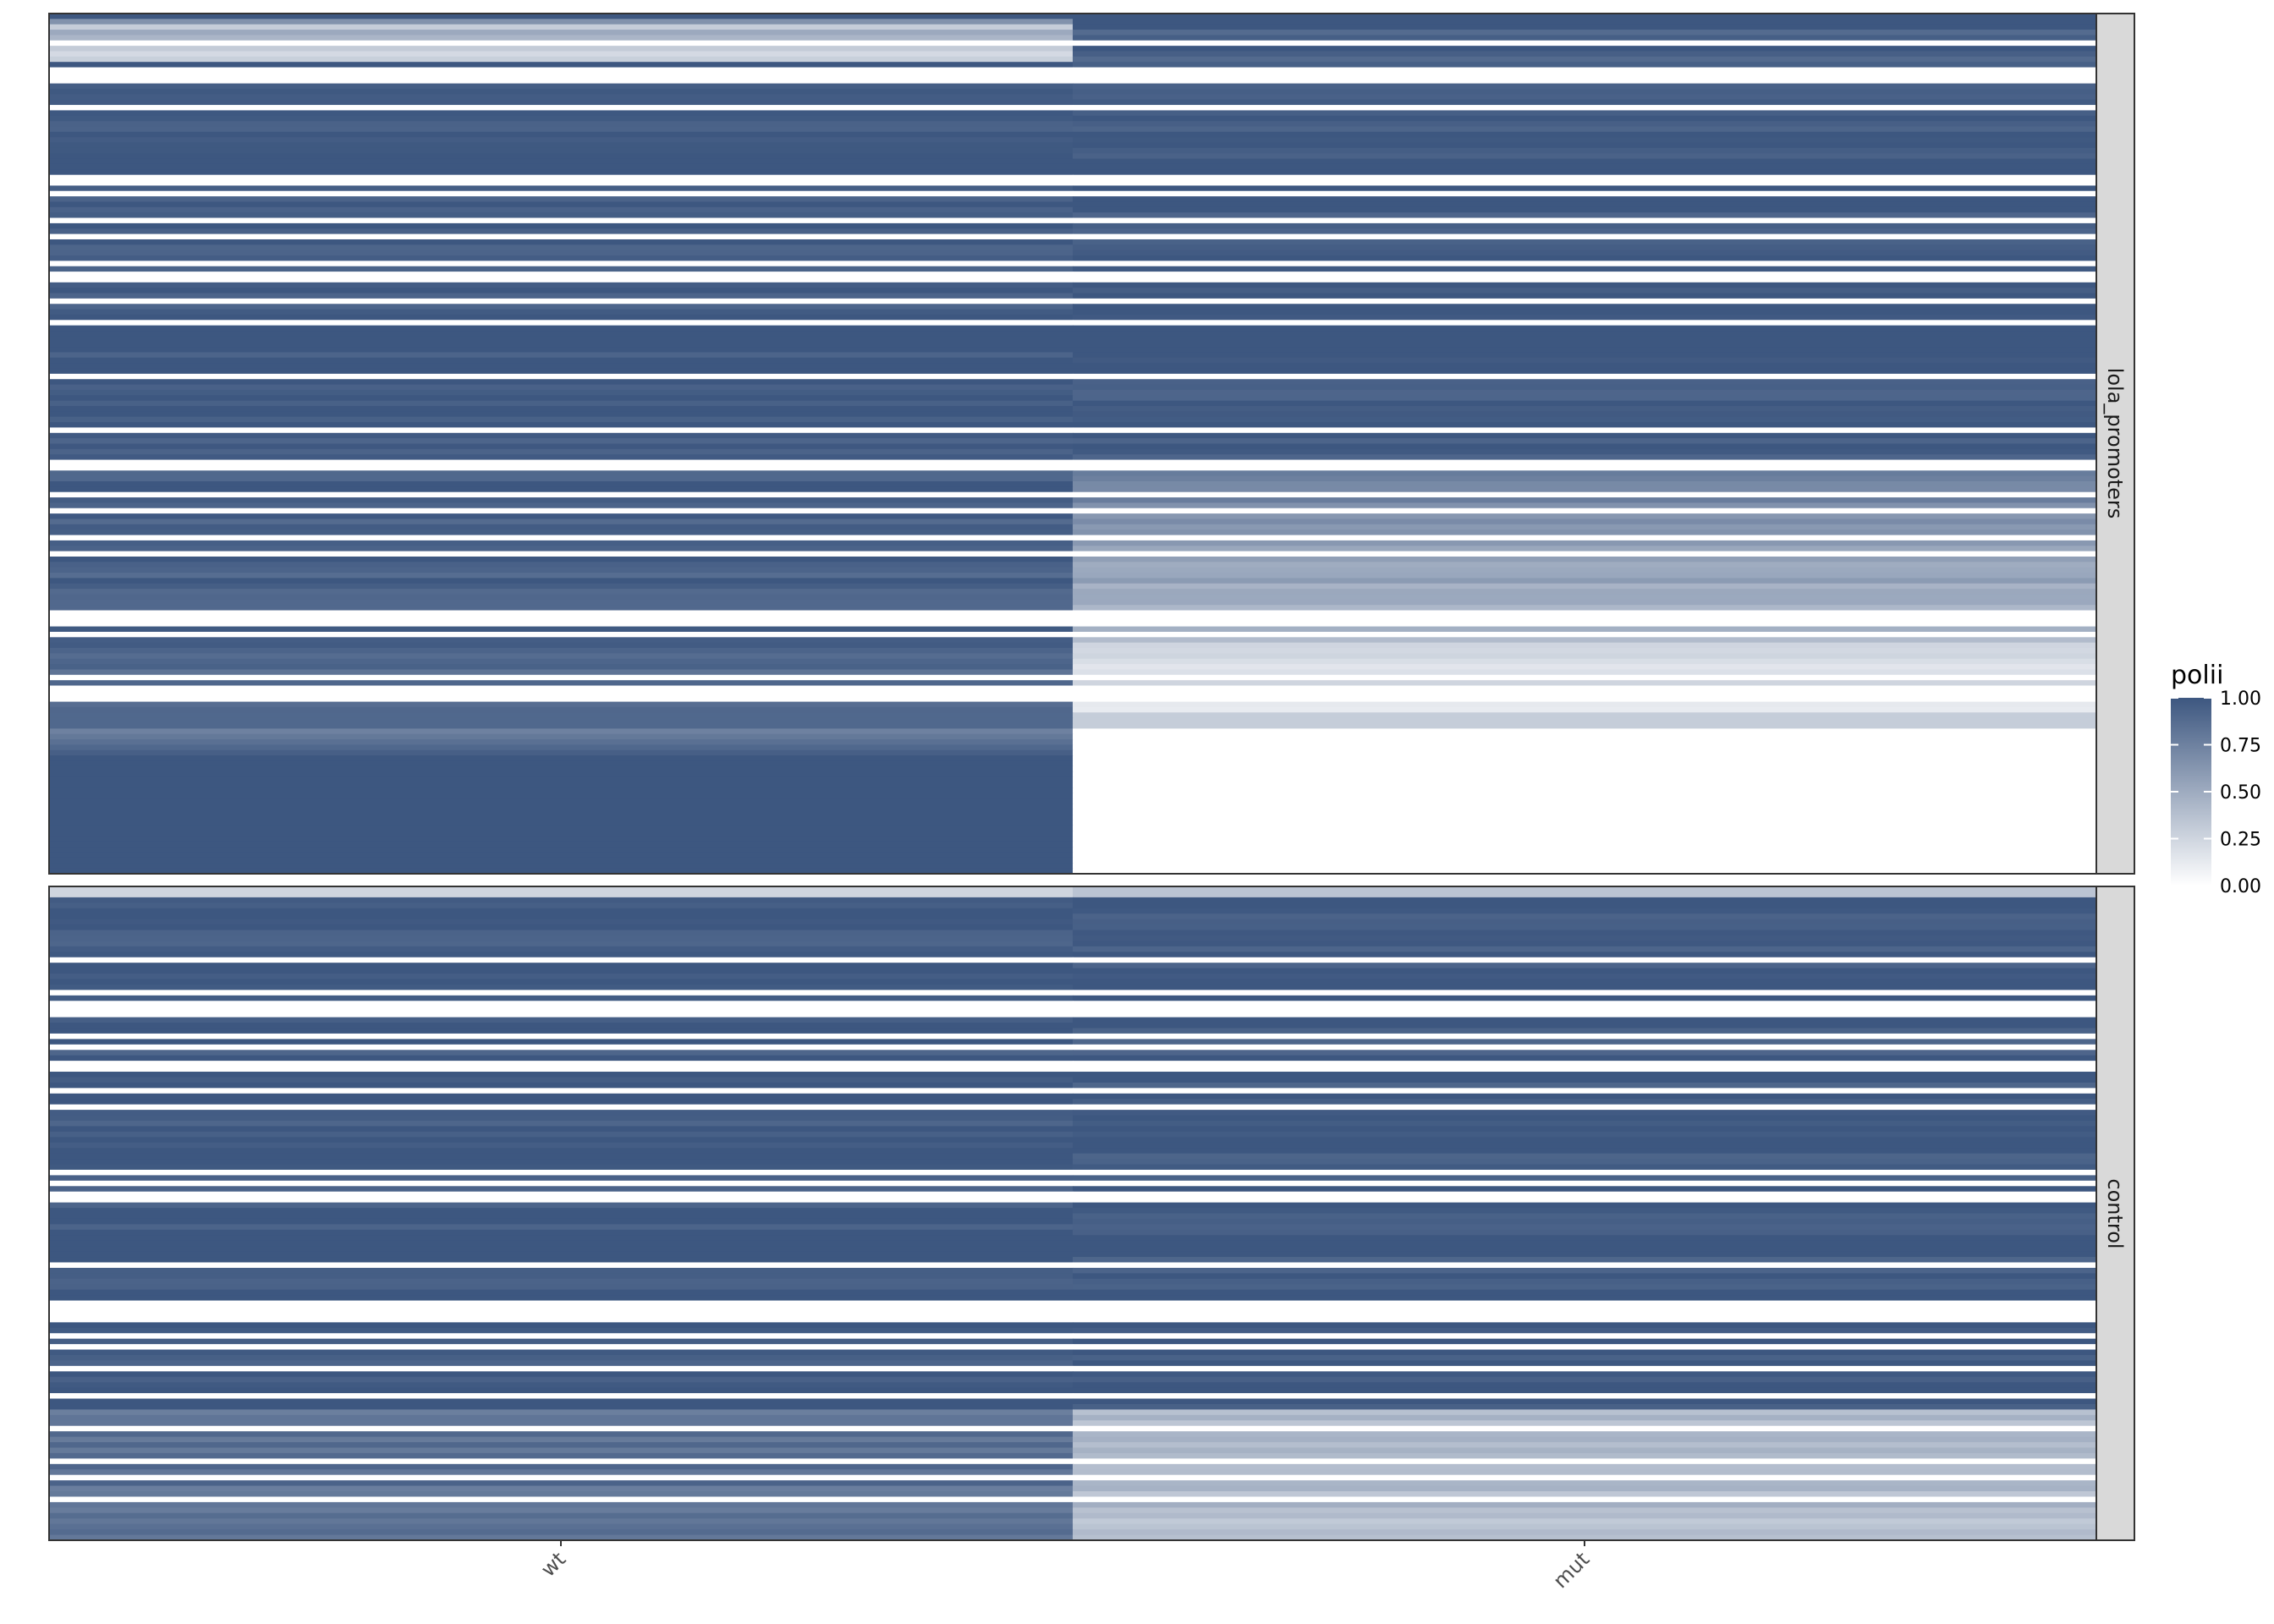  I want to click on legend-tick-label: 0.75, so click(2240, 747).